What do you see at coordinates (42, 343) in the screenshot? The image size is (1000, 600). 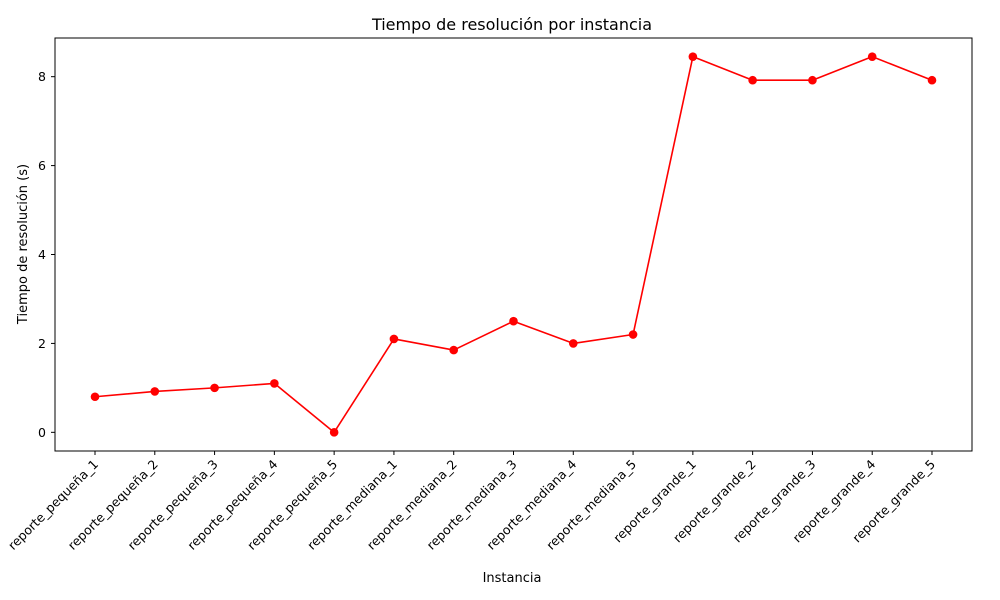 I see `y-tick-label-1: 2` at bounding box center [42, 343].